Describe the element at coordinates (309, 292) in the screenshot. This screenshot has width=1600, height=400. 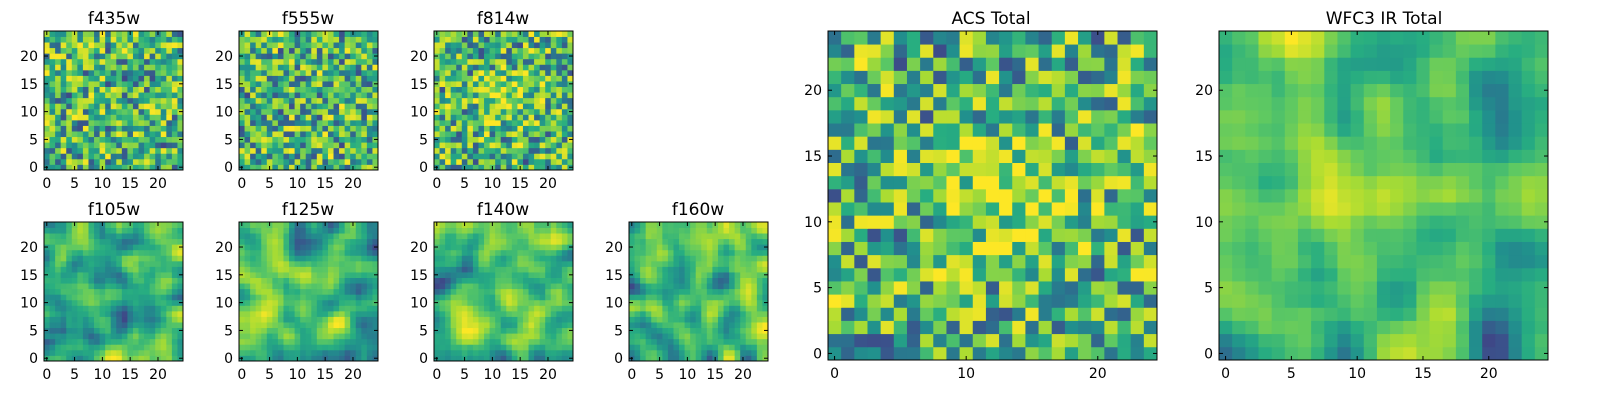
I see `heatmap-cells-f125w` at that location.